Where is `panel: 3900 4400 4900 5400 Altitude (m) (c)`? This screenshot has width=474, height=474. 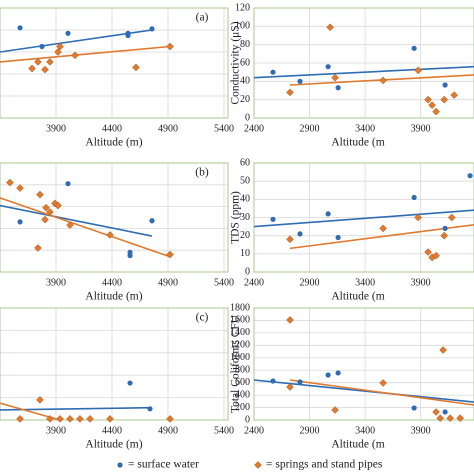 panel: 3900 4400 4900 5400 Altitude (m) (c) is located at coordinates (117, 379).